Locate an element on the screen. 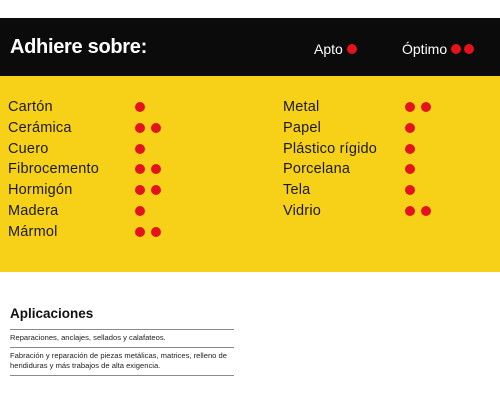 The image size is (500, 410). material-row: Tela is located at coordinates (296, 190).